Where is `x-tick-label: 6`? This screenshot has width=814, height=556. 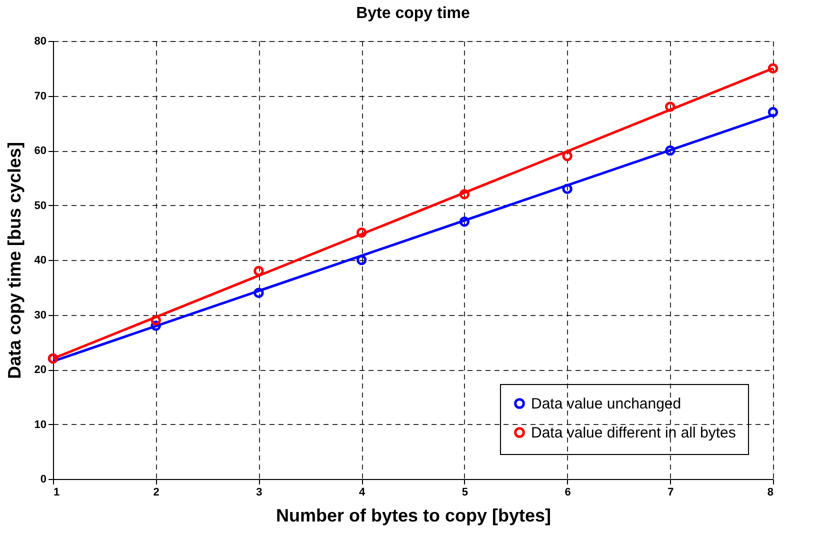
x-tick-label: 6 is located at coordinates (567, 492).